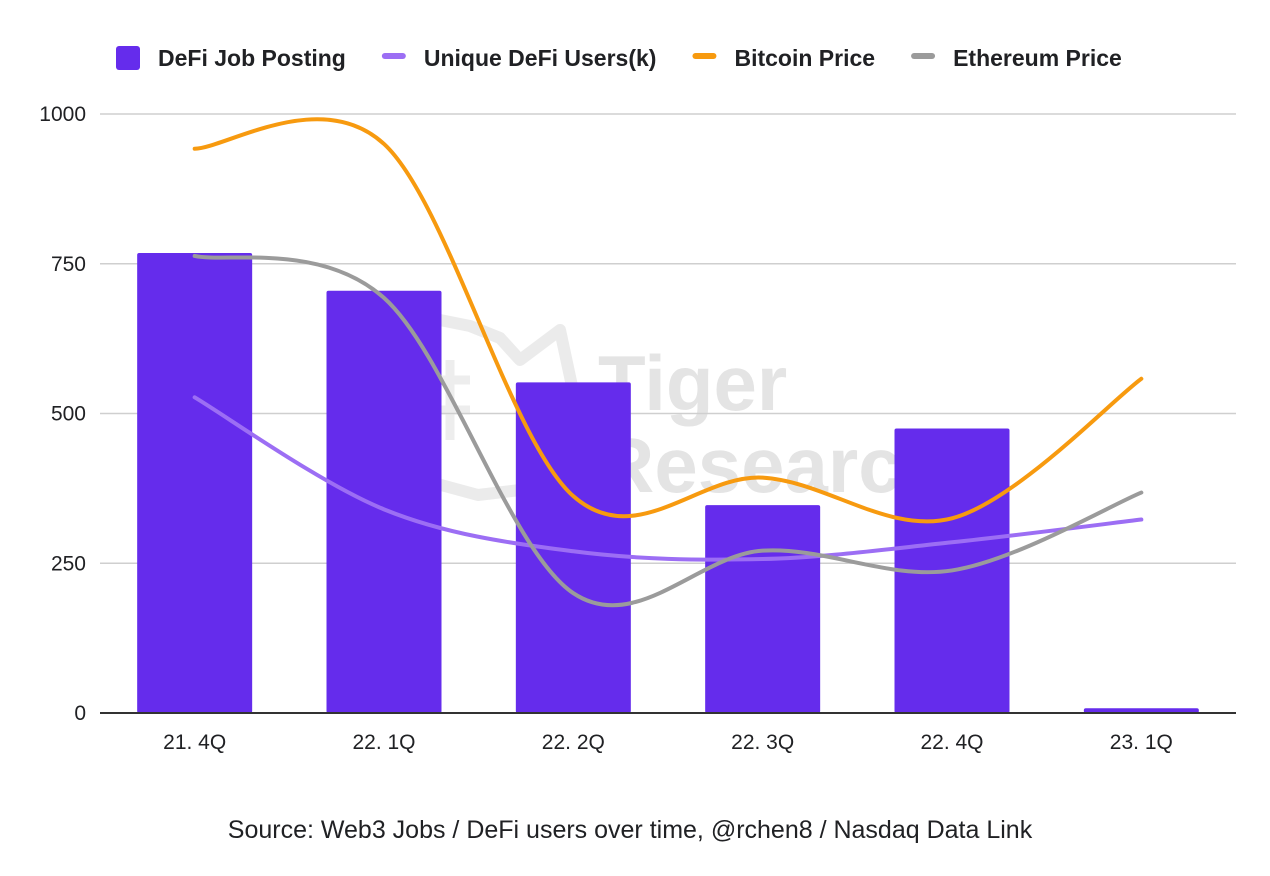 Image resolution: width=1270 pixels, height=876 pixels. Describe the element at coordinates (951, 742) in the screenshot. I see `x-tick-label: 22. 4Q` at that location.